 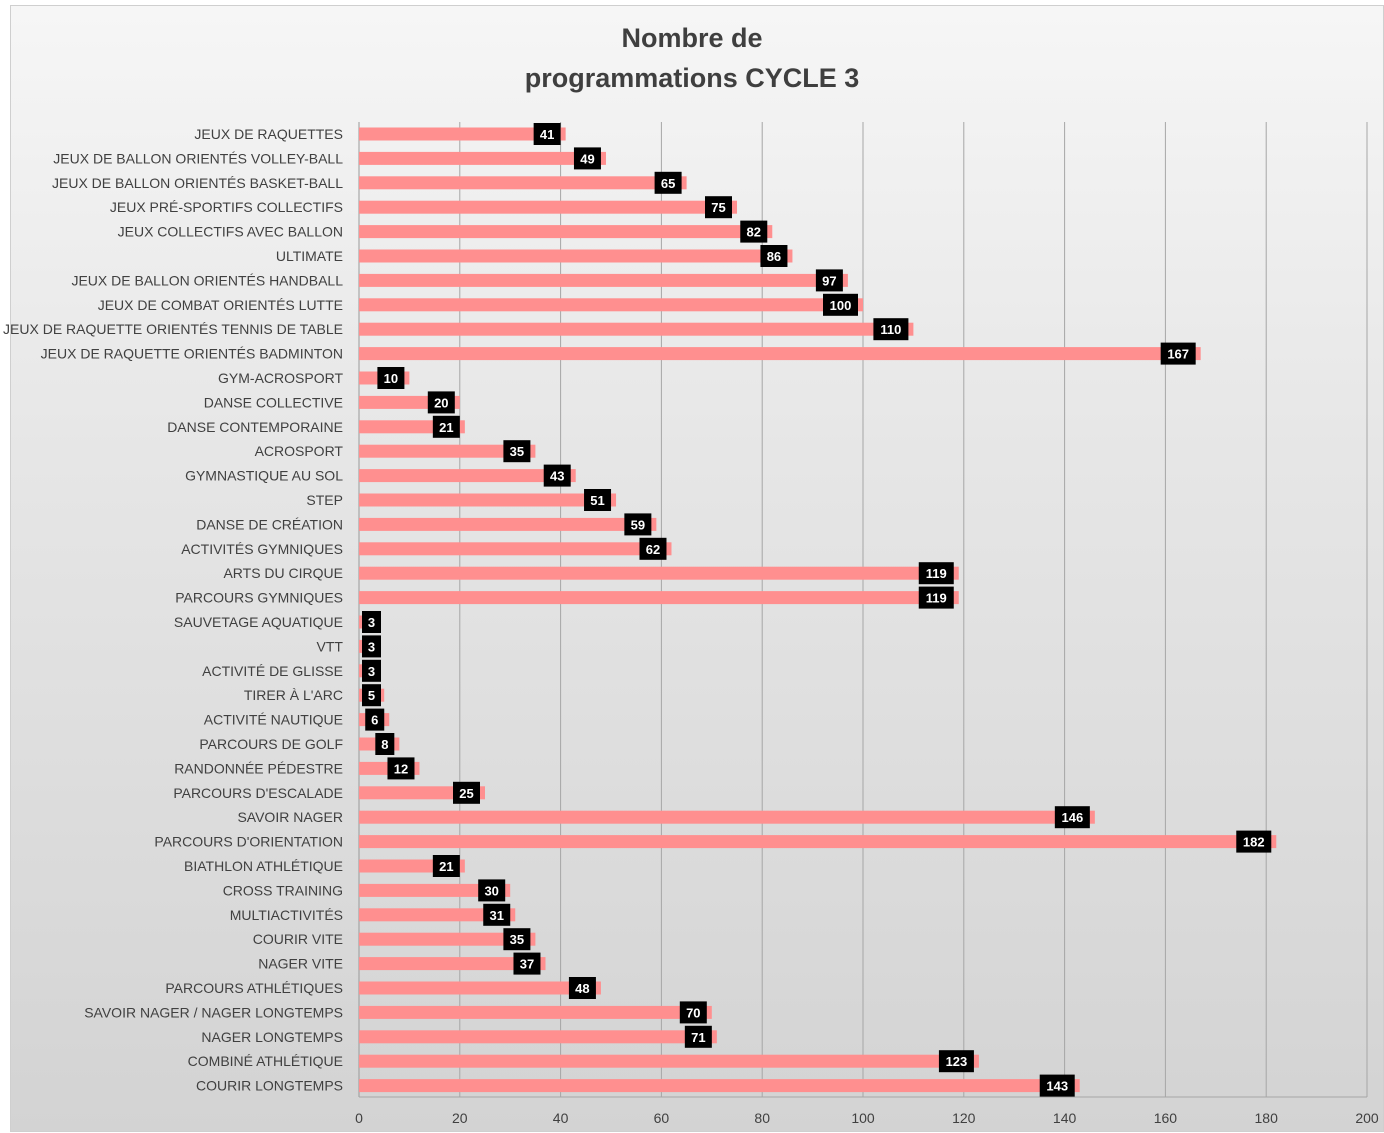 I want to click on category-label: NAGER VITE, so click(x=300, y=964).